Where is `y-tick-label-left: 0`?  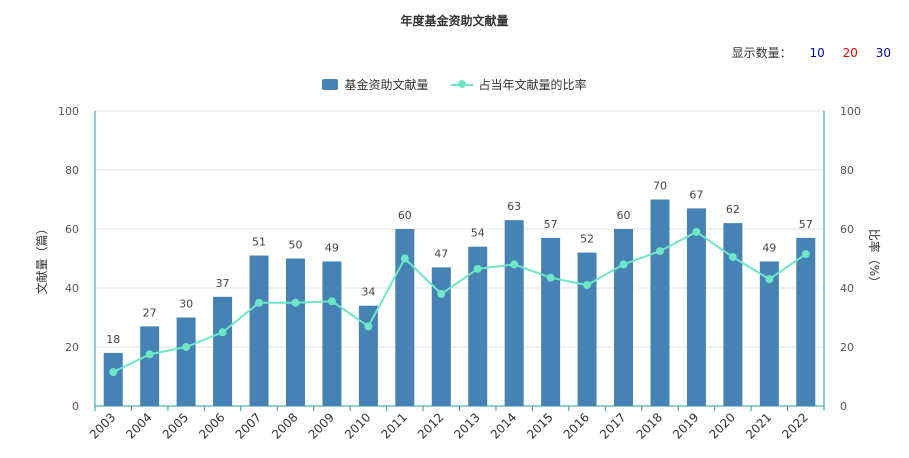
y-tick-label-left: 0 is located at coordinates (75, 406).